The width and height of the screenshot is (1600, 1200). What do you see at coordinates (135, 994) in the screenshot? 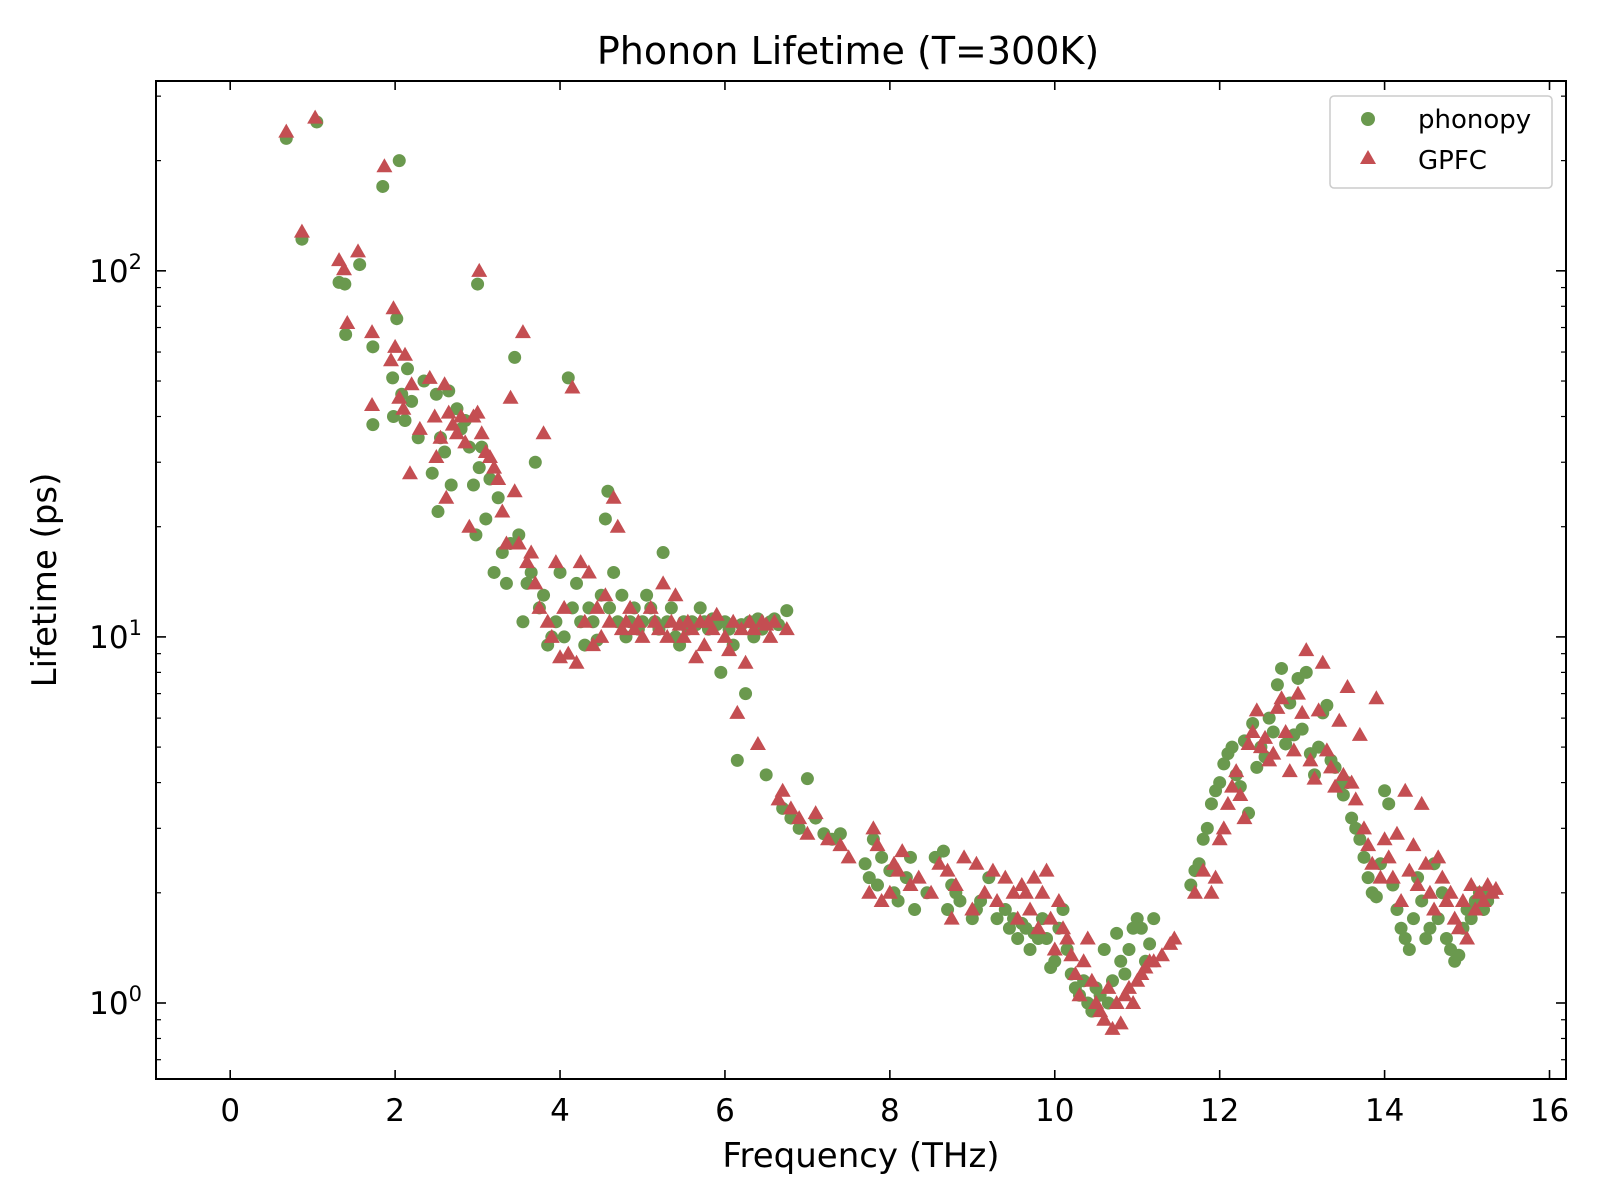
I see `y-tick-exponent: 0` at bounding box center [135, 994].